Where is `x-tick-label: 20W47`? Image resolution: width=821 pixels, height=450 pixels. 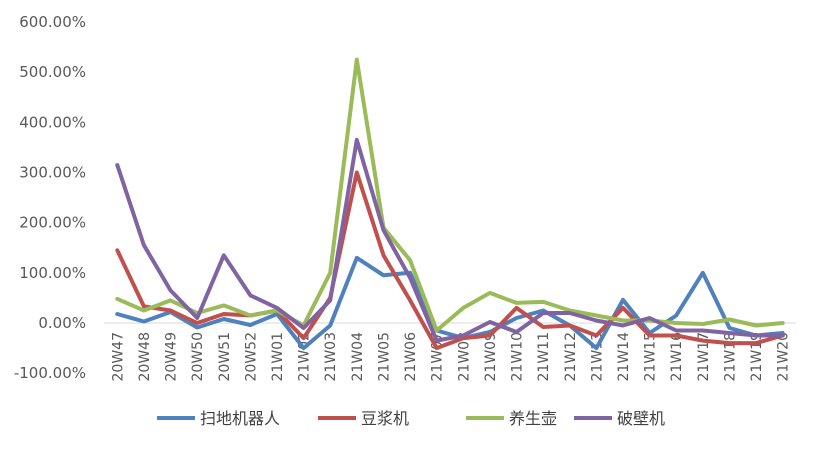
x-tick-label: 20W47 is located at coordinates (118, 356).